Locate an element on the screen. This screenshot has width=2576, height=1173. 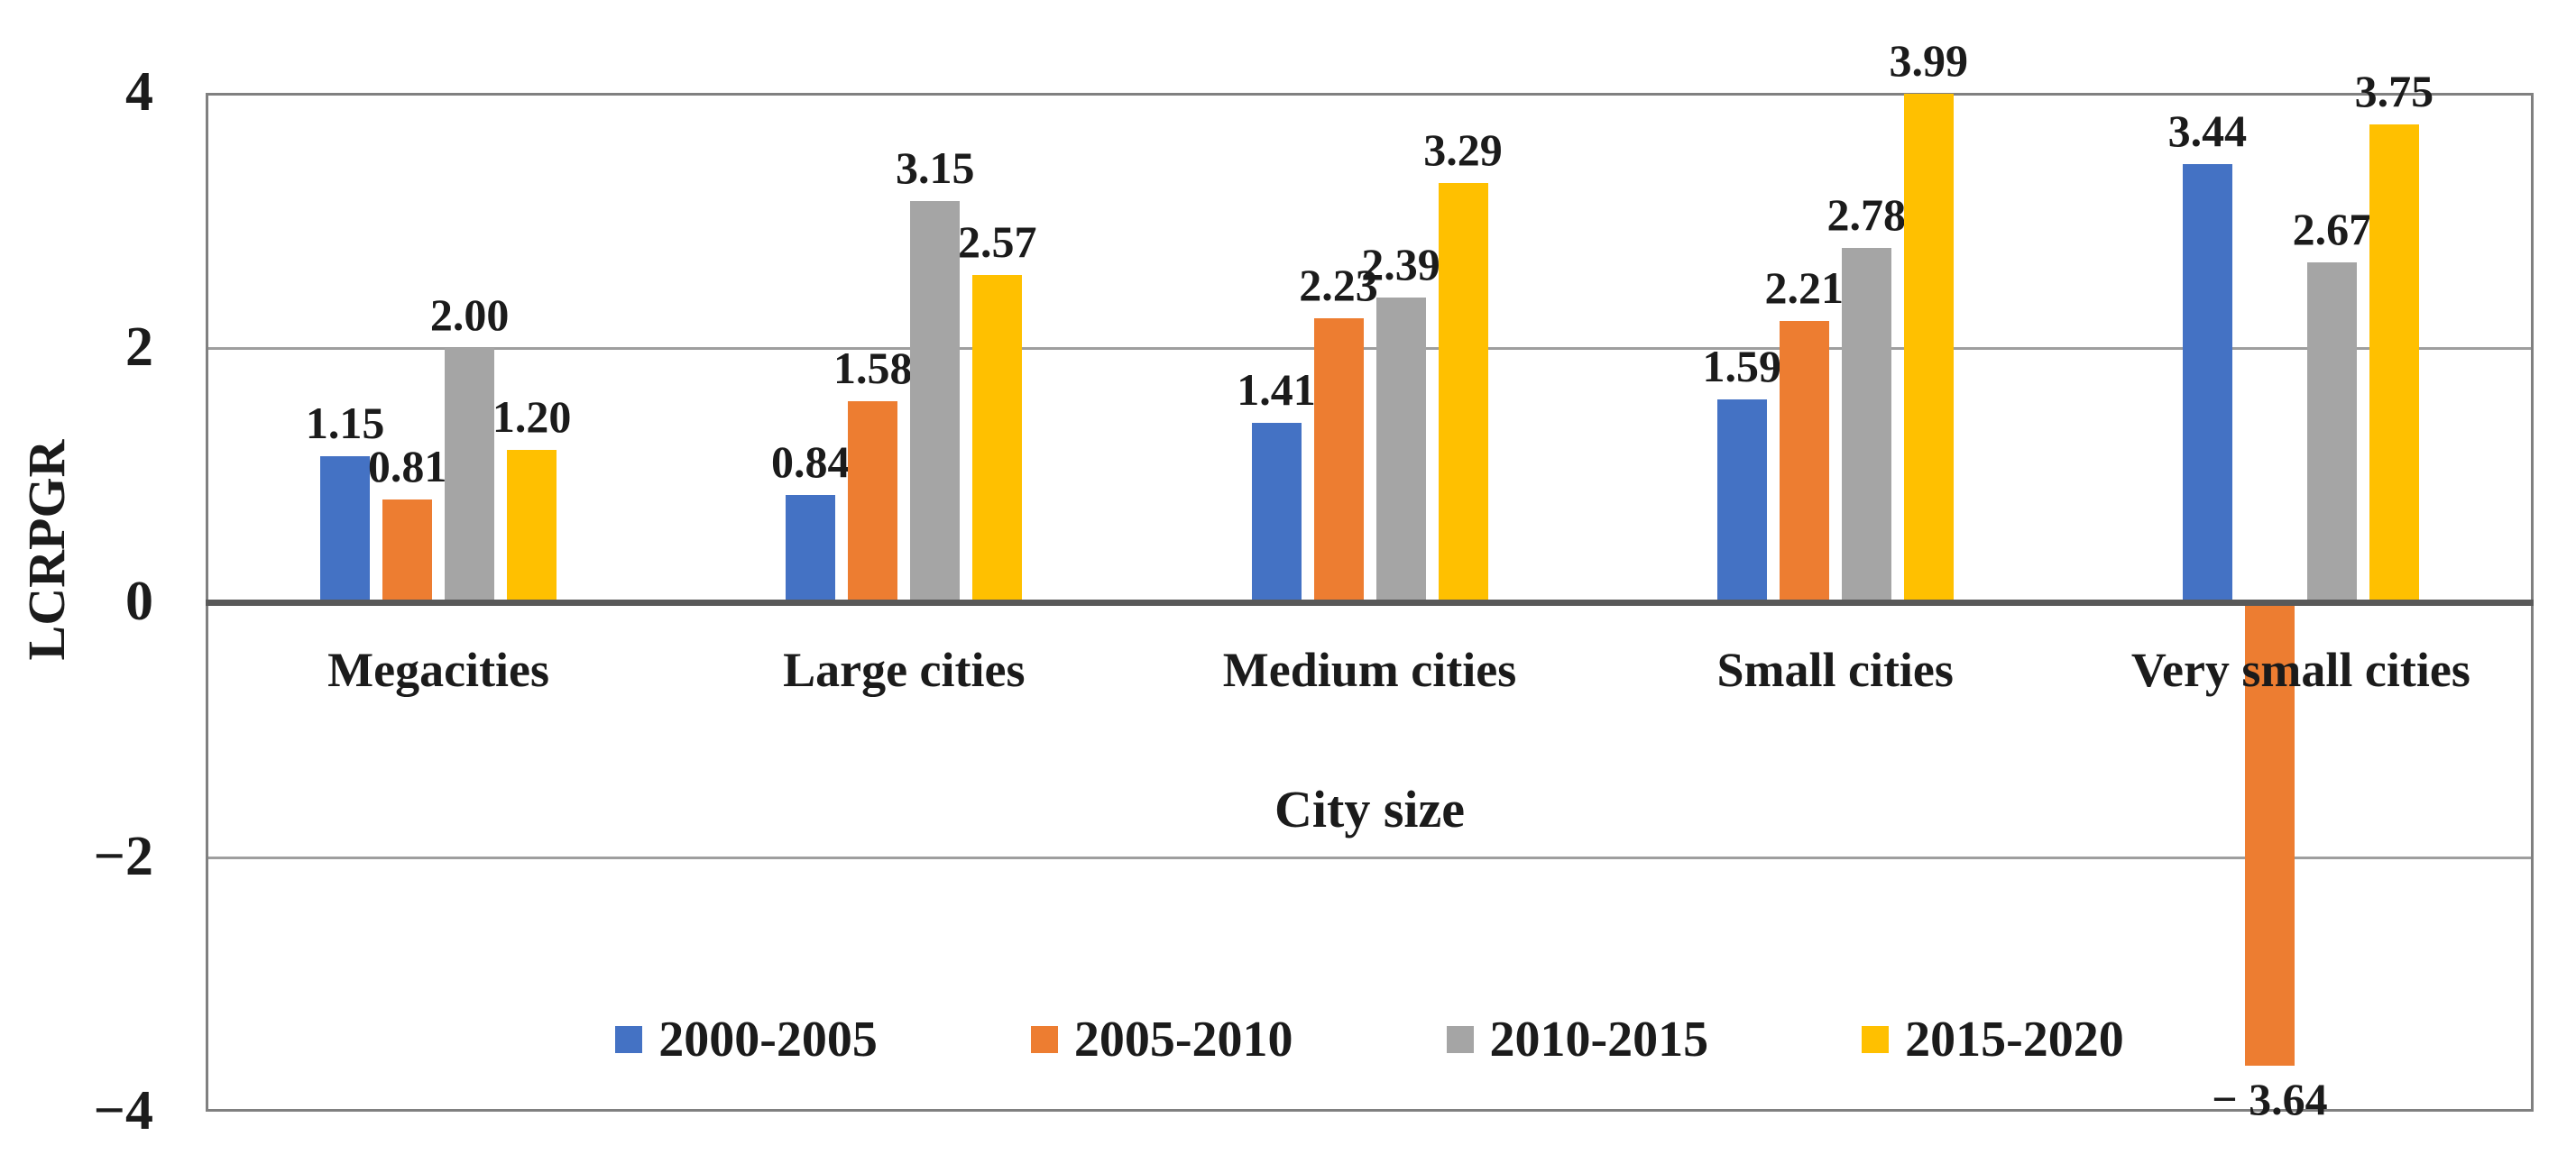
value-label-2000-2005-medium-cities: 1.41 is located at coordinates (1276, 389).